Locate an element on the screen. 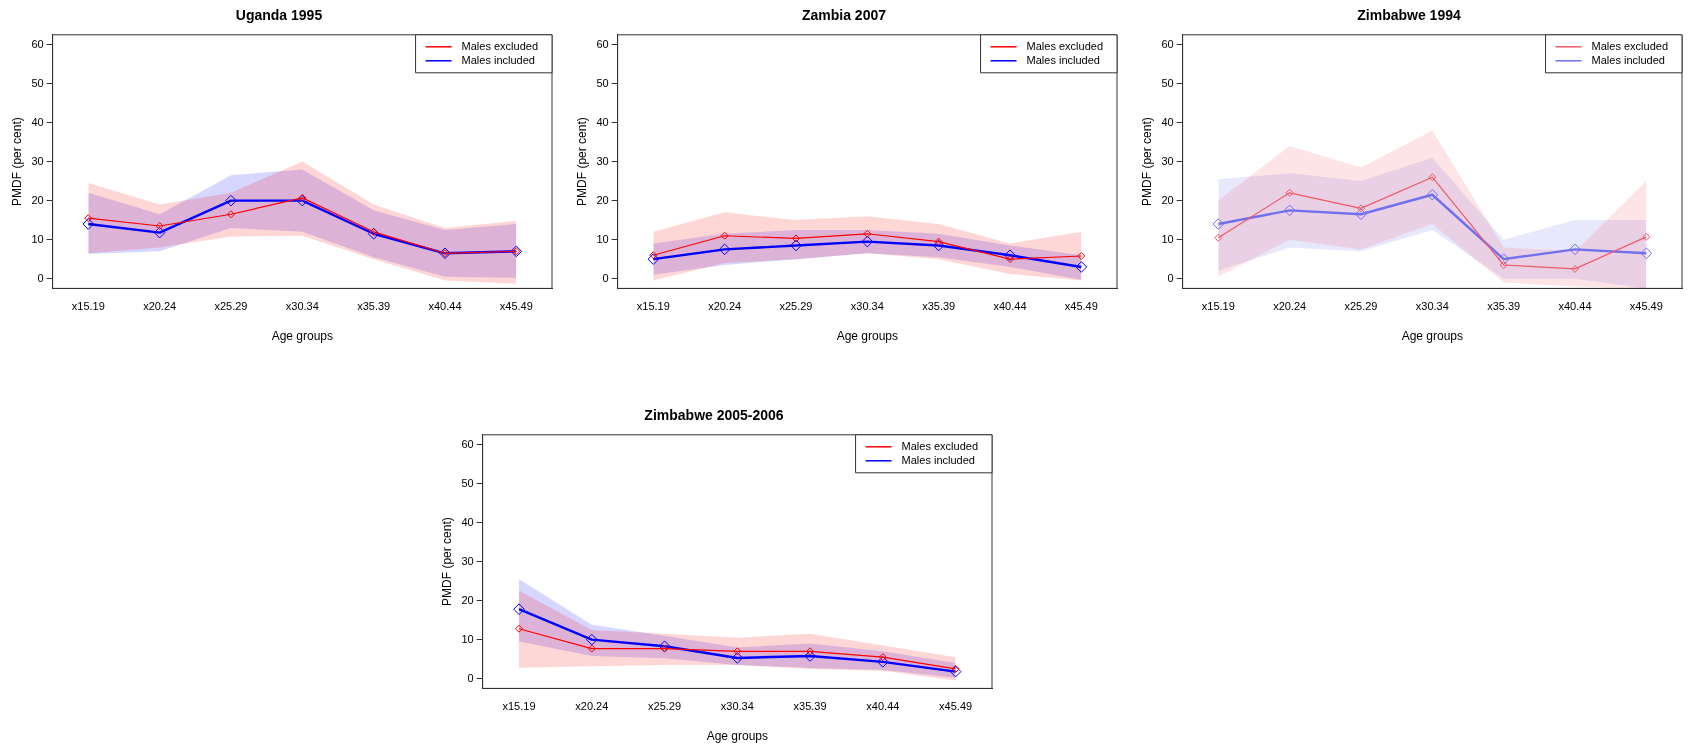 Image resolution: width=1691 pixels, height=751 pixels. chart-title: Zimbabwe 1994 is located at coordinates (1409, 15).